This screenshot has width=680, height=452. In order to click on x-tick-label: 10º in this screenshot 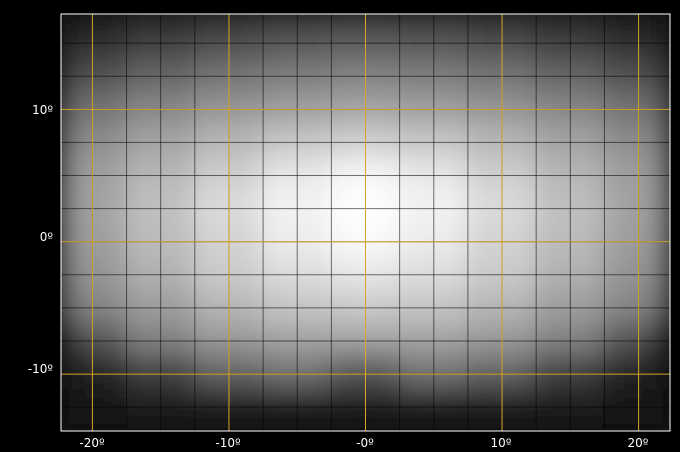, I will do `click(501, 443)`.